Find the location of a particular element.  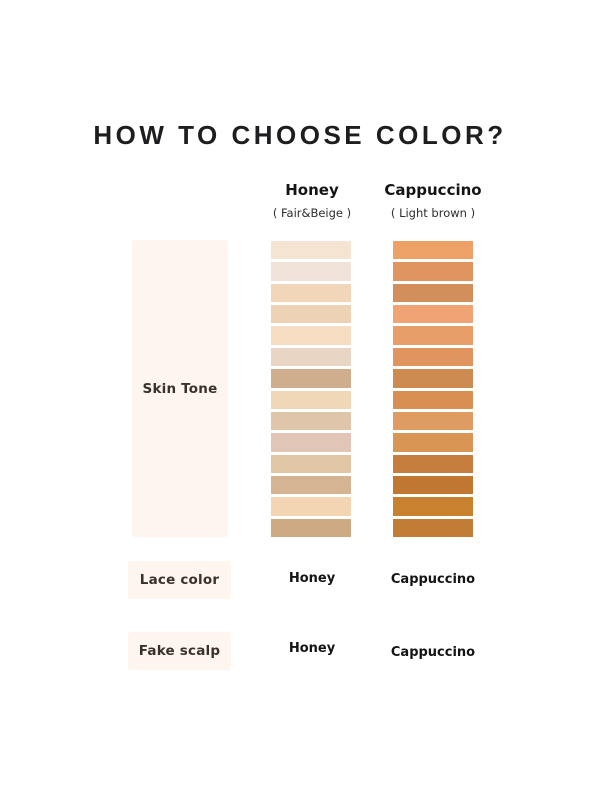

fake-scalp-label: Fake scalp is located at coordinates (179, 651).